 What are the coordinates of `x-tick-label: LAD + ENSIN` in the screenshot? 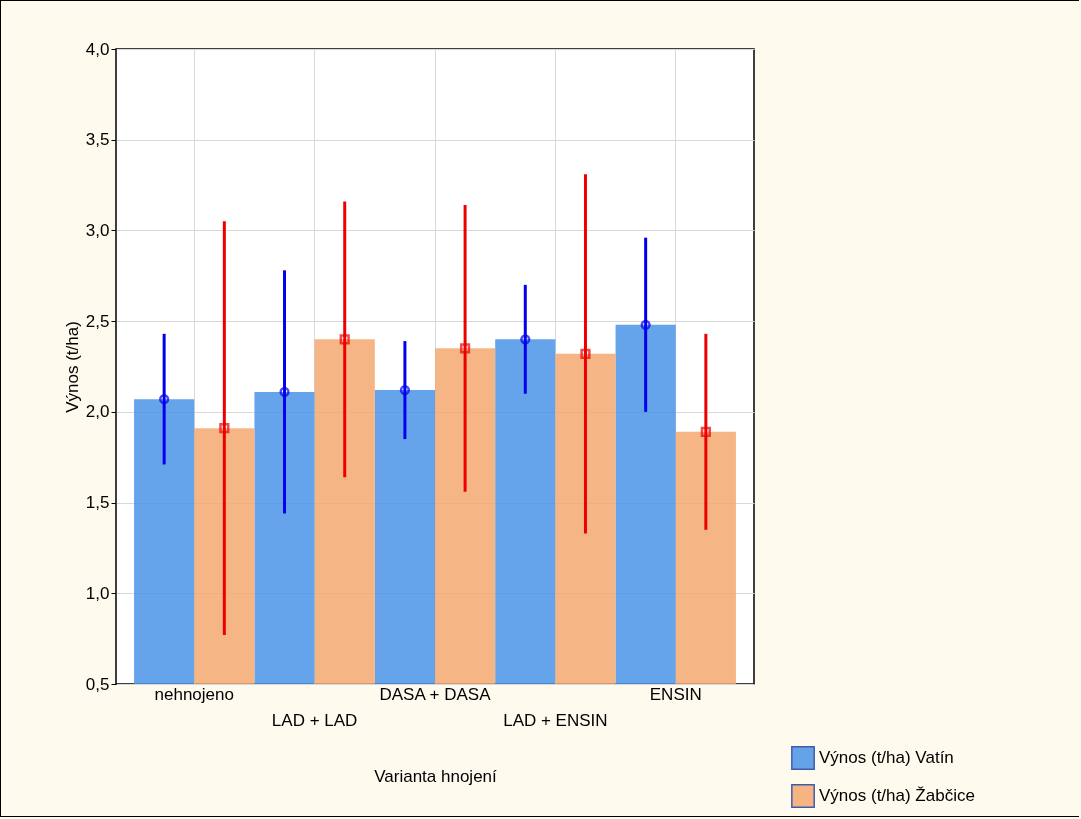 It's located at (555, 720).